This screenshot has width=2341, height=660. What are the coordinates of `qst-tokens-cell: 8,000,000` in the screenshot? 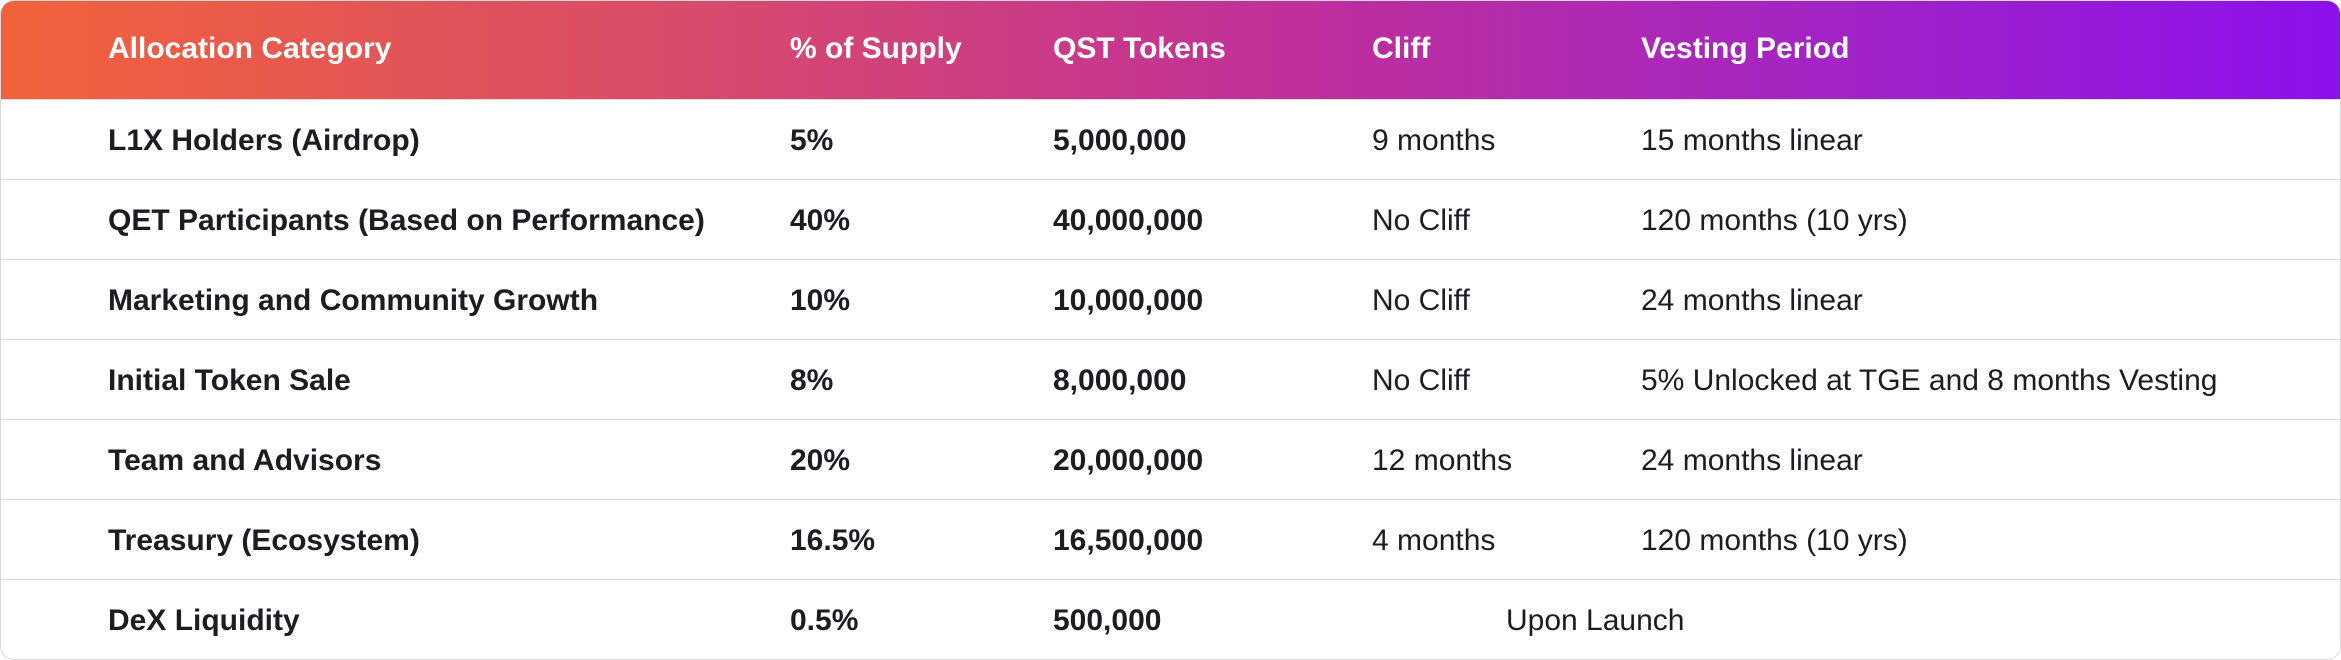 It's located at (1120, 380).